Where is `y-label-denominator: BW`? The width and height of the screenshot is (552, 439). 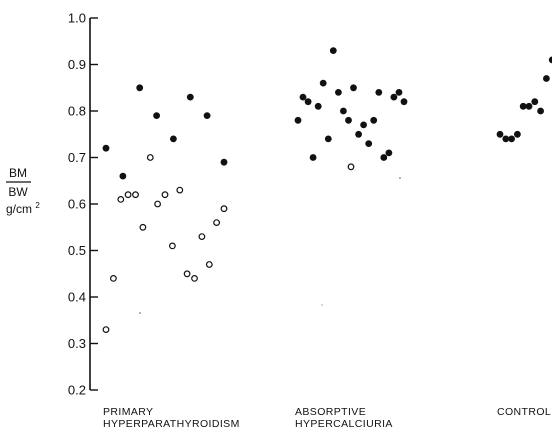
y-label-denominator: BW is located at coordinates (18, 192).